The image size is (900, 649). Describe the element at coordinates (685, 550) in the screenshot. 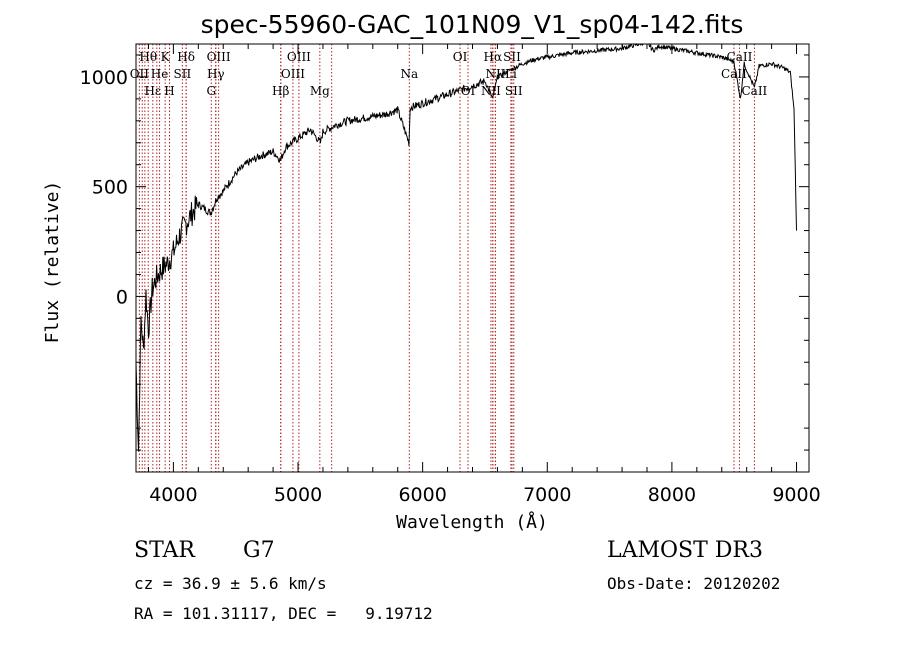

I see `survey-name: LAMOST DR3` at that location.